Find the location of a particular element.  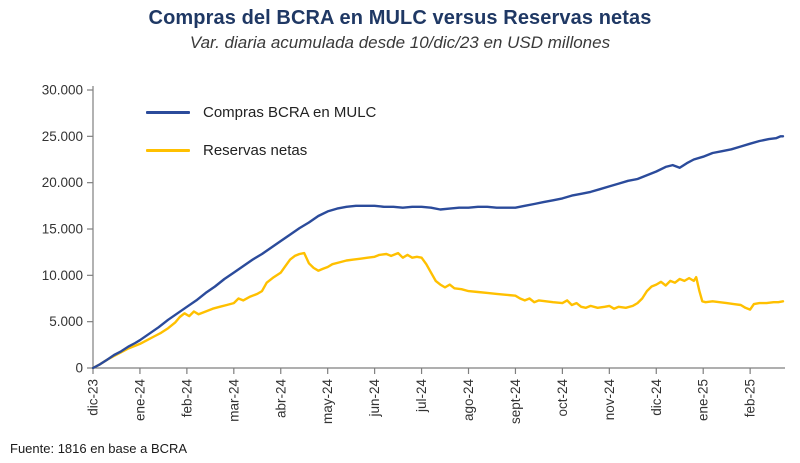

x-tick-label: jul-24 is located at coordinates (421, 396).